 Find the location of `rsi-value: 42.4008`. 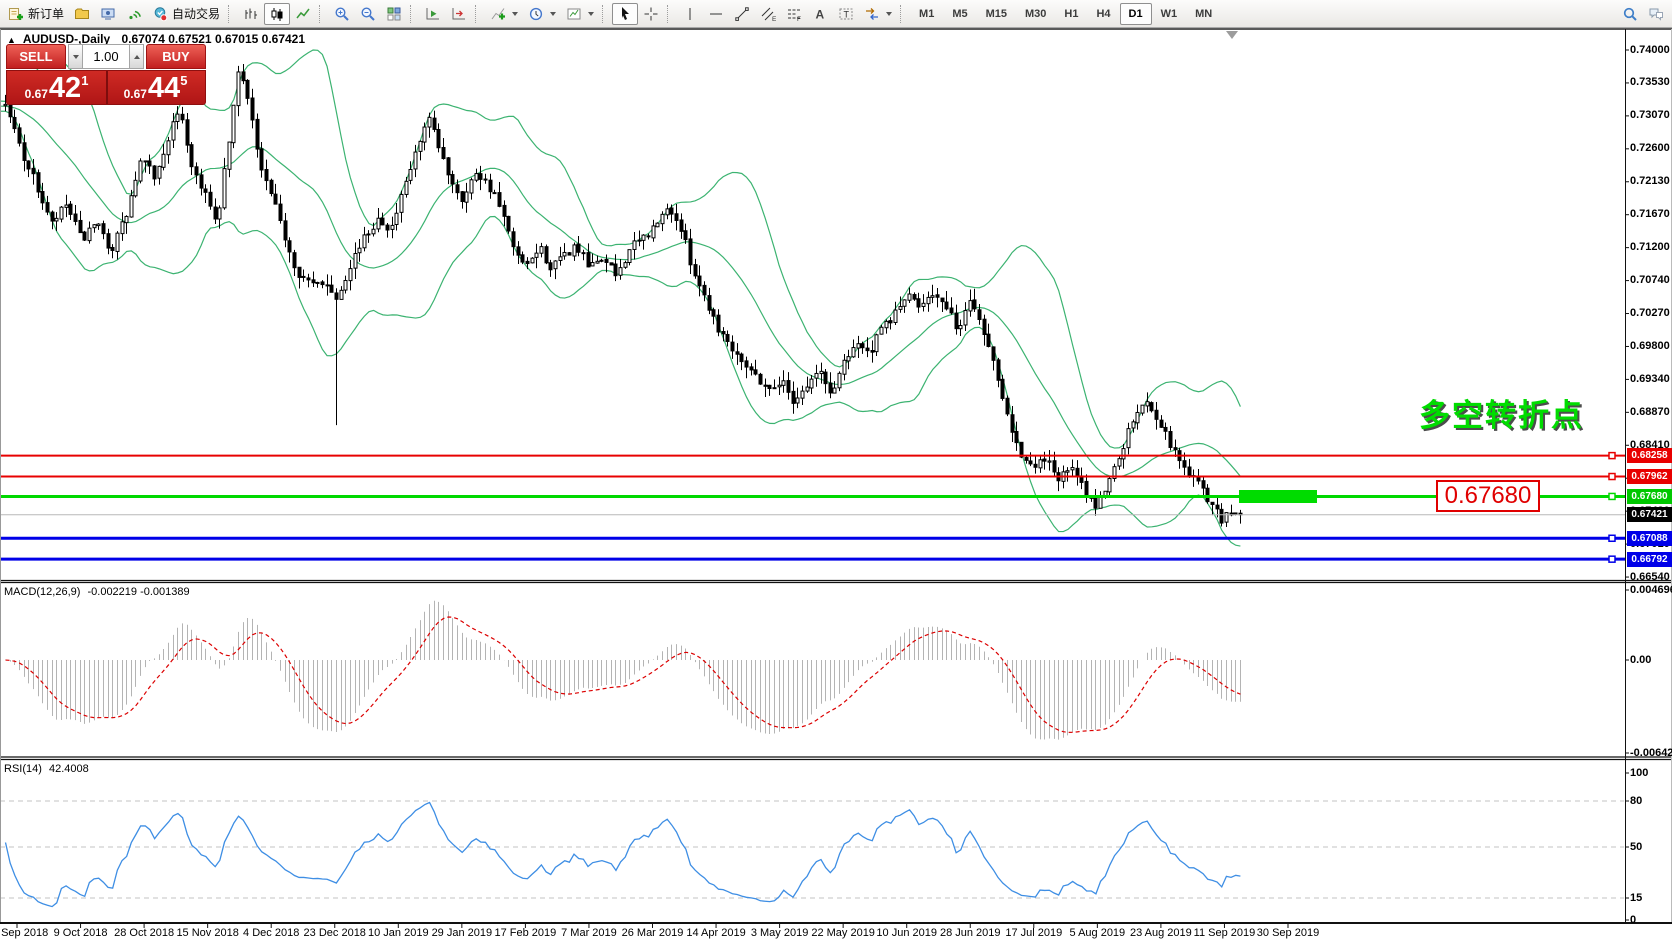

rsi-value: 42.4008 is located at coordinates (68, 769).